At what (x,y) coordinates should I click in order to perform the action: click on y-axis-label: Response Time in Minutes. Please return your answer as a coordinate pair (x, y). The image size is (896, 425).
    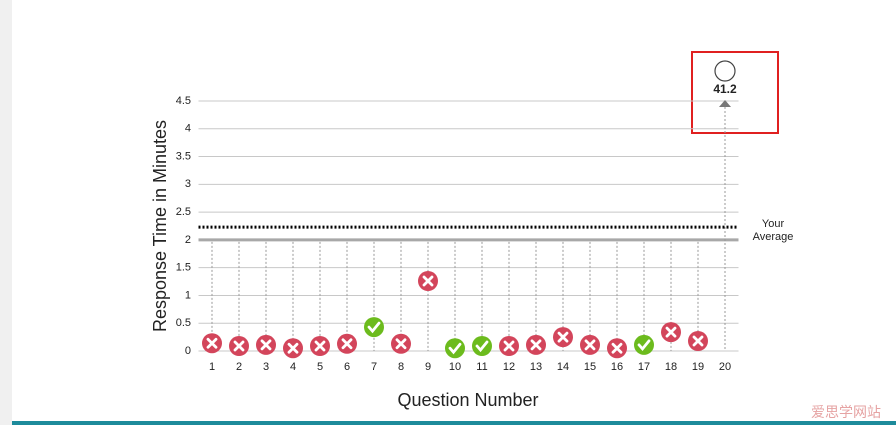
    Looking at the image, I should click on (160, 226).